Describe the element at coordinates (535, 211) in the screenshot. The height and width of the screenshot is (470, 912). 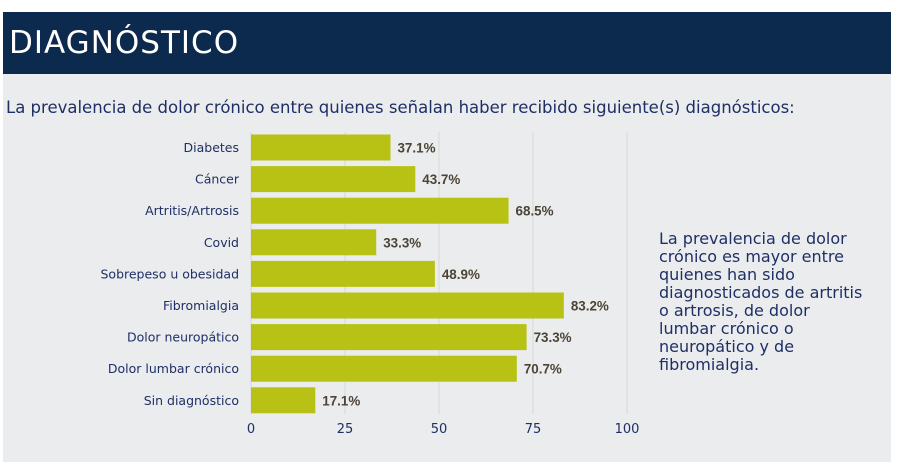
I see `value-label: 68.5%` at that location.